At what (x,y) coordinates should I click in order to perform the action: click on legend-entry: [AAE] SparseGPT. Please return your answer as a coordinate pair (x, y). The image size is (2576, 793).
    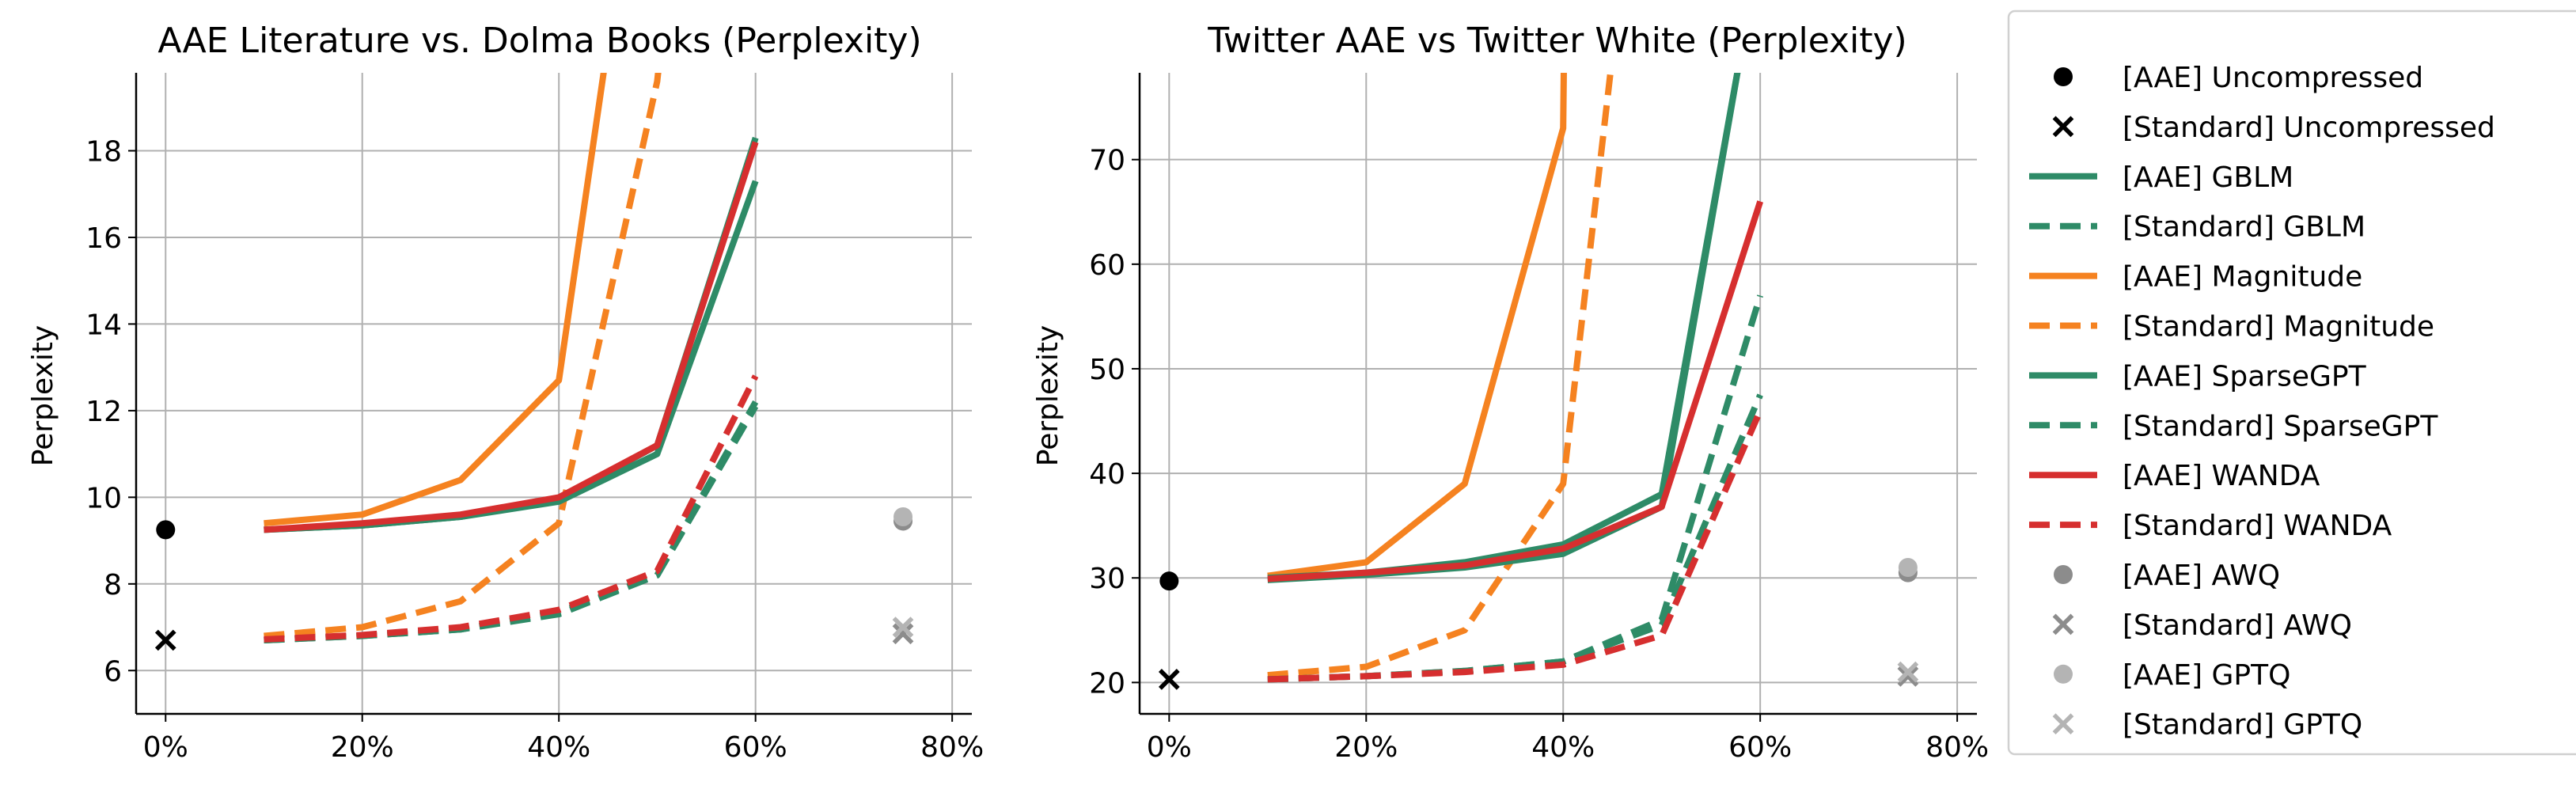
    Looking at the image, I should click on (2198, 377).